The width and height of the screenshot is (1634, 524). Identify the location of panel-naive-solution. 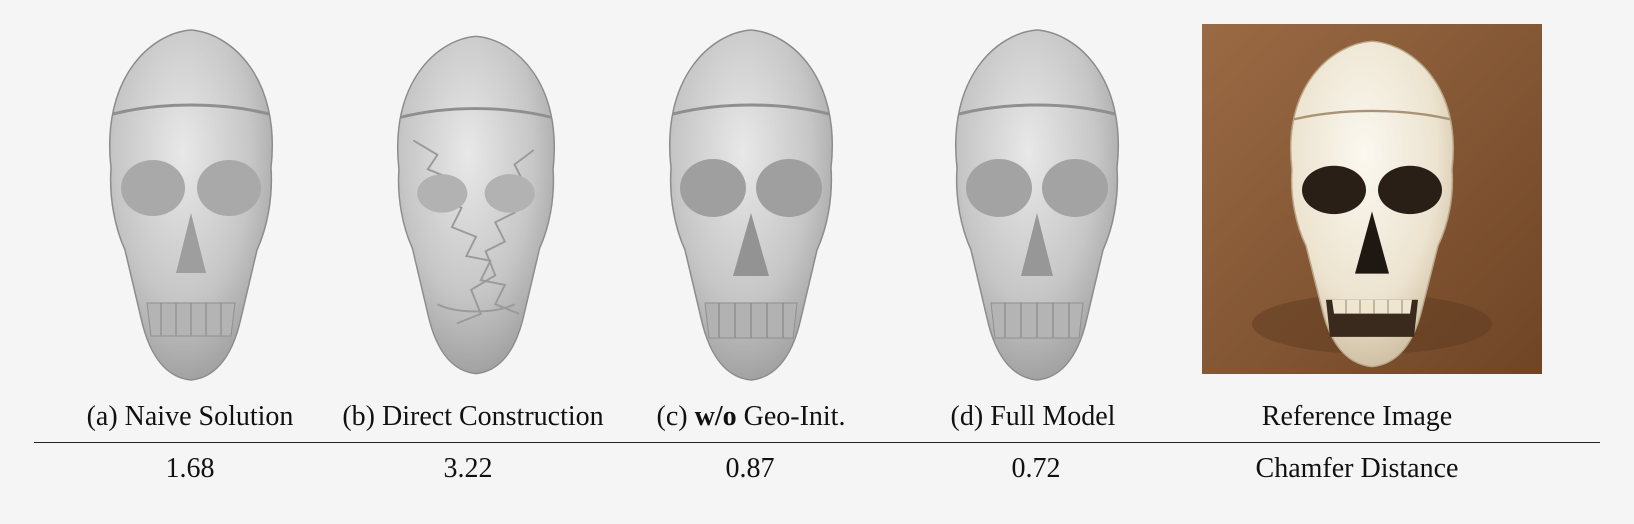
(191, 204).